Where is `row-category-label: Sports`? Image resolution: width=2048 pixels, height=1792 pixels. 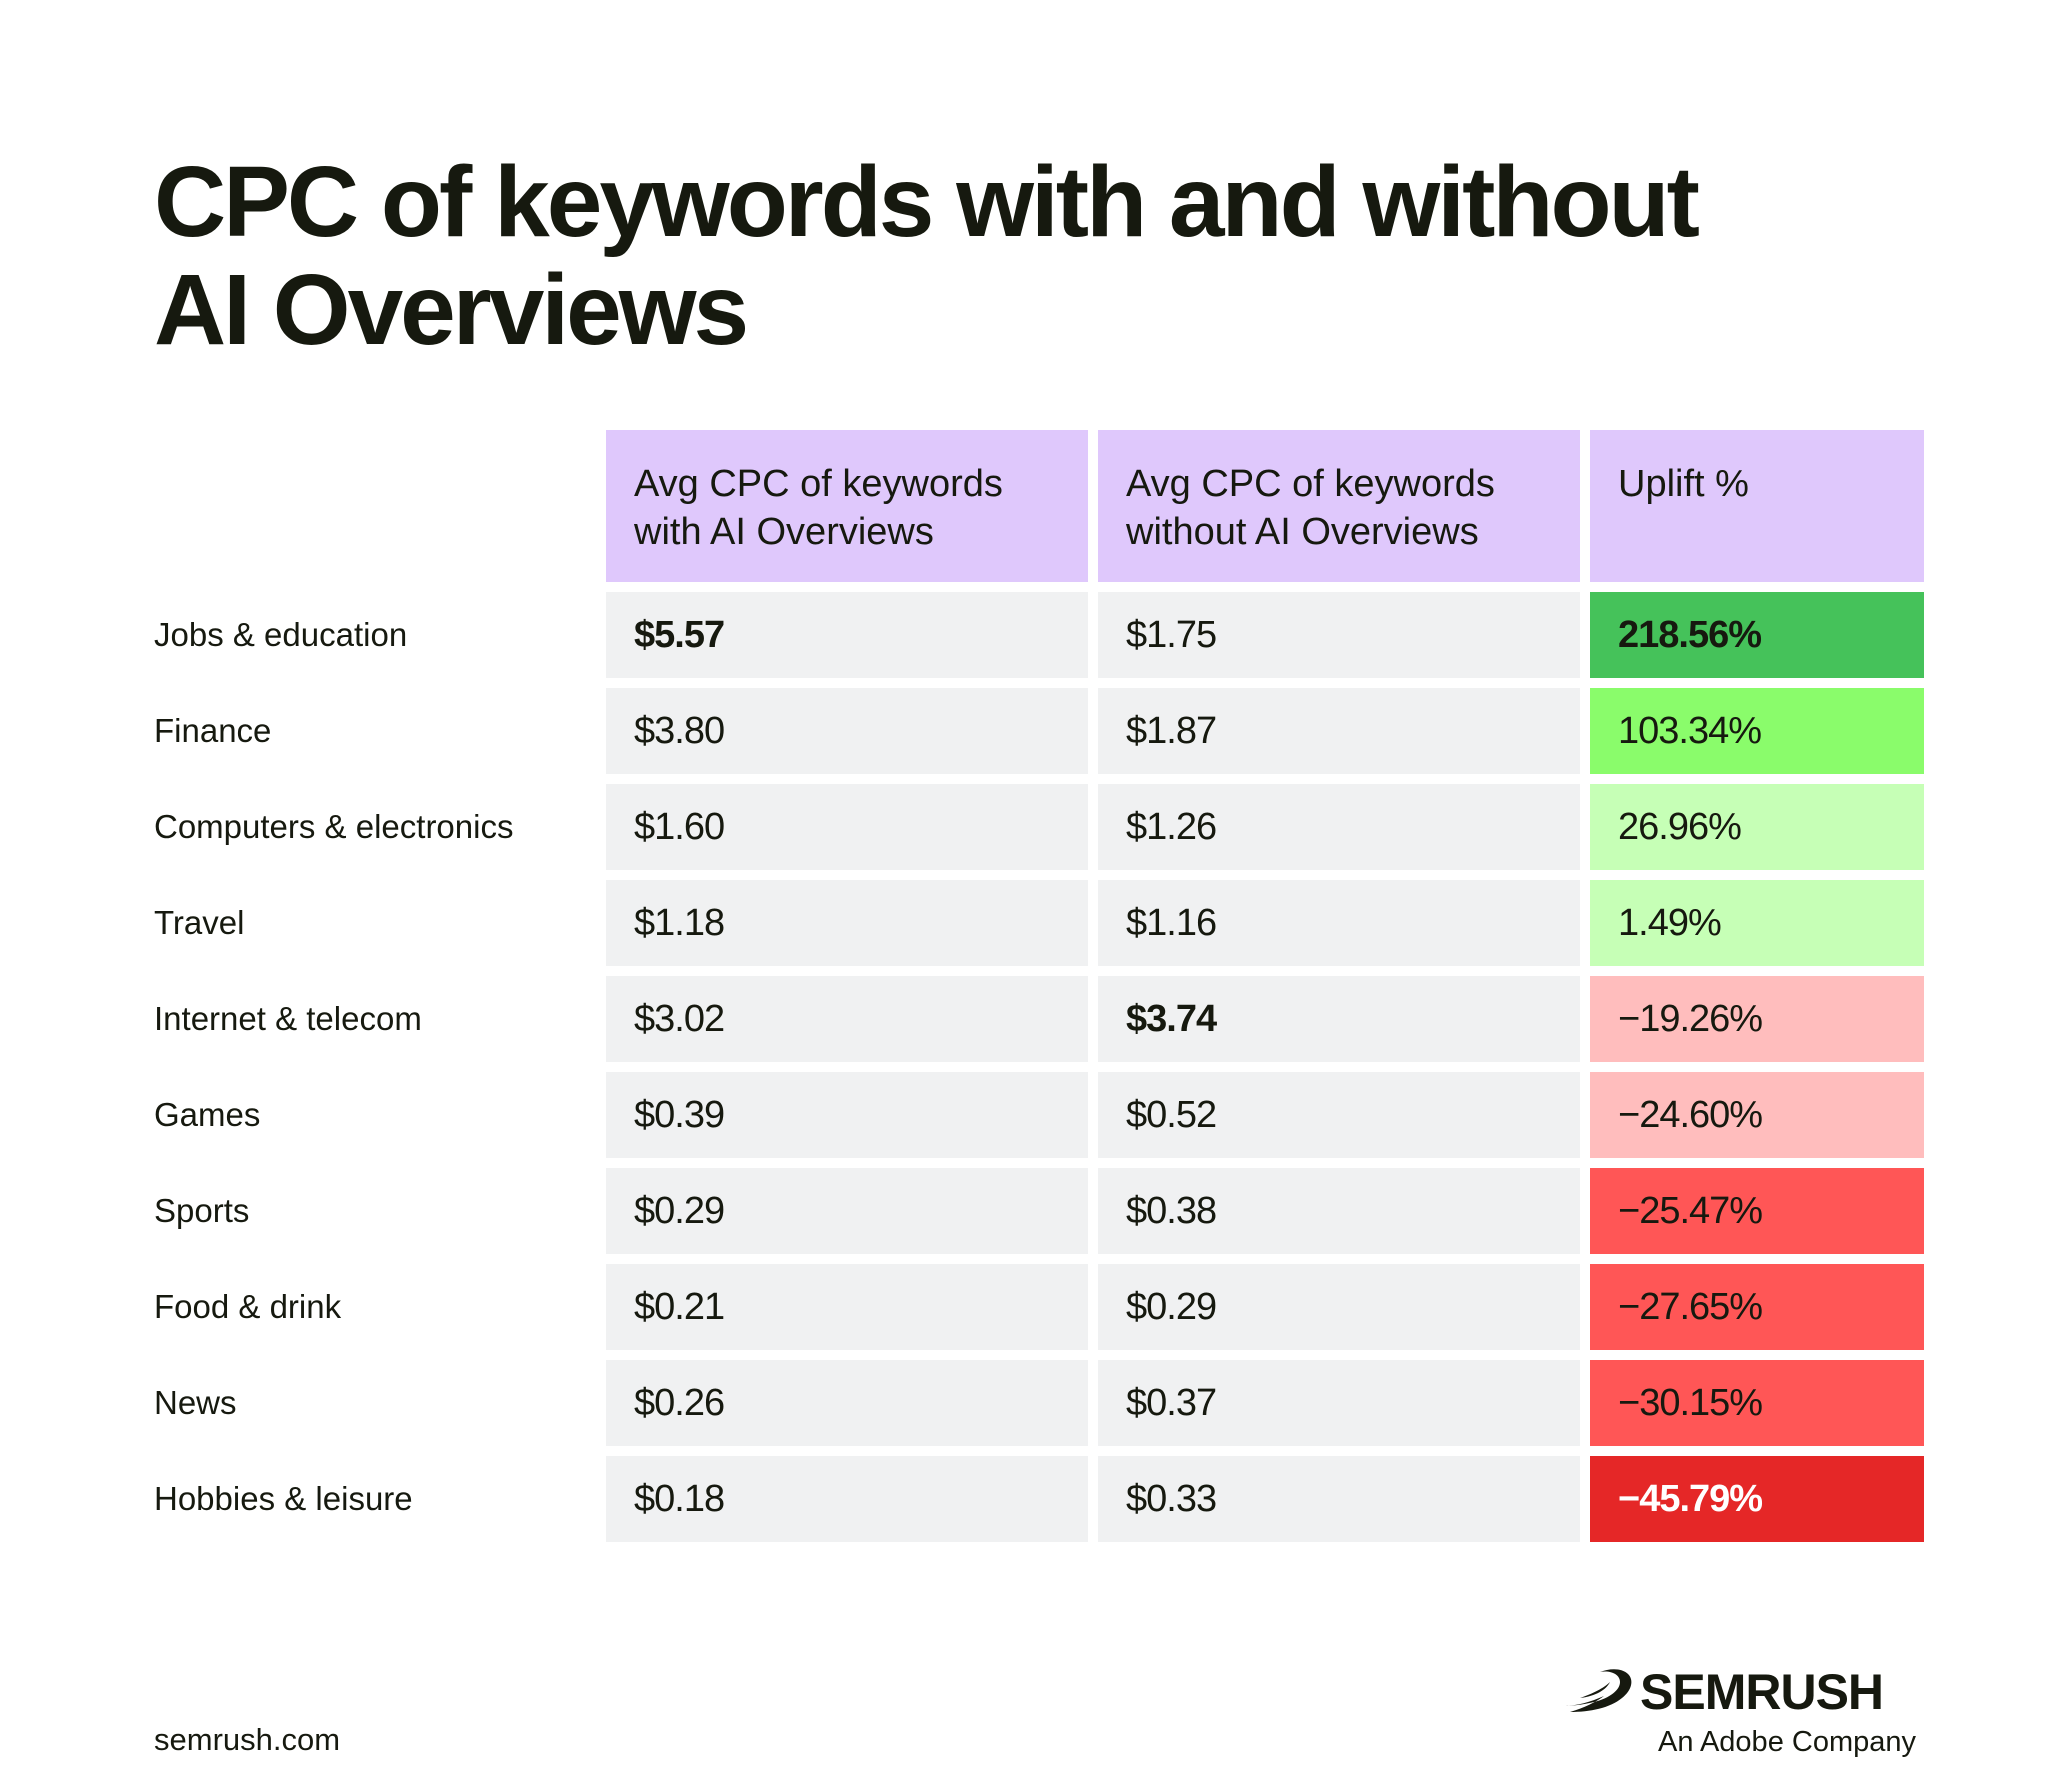 row-category-label: Sports is located at coordinates (202, 1210).